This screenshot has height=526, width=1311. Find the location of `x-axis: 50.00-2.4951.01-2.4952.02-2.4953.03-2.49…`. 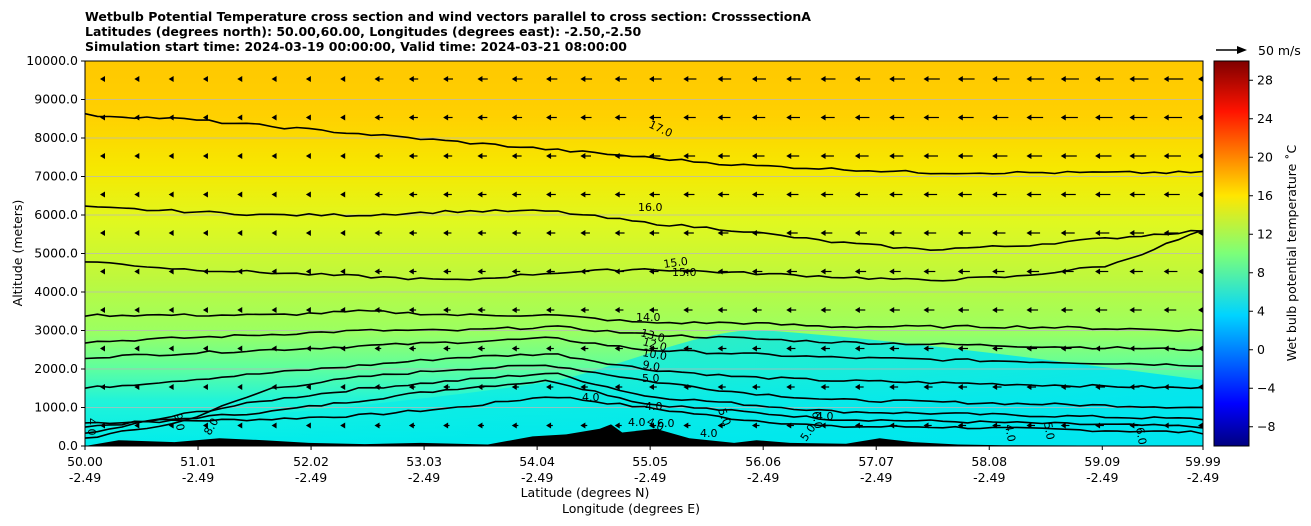

x-axis: 50.00-2.4951.01-2.4952.02-2.4953.03-2.49… is located at coordinates (644, 465).